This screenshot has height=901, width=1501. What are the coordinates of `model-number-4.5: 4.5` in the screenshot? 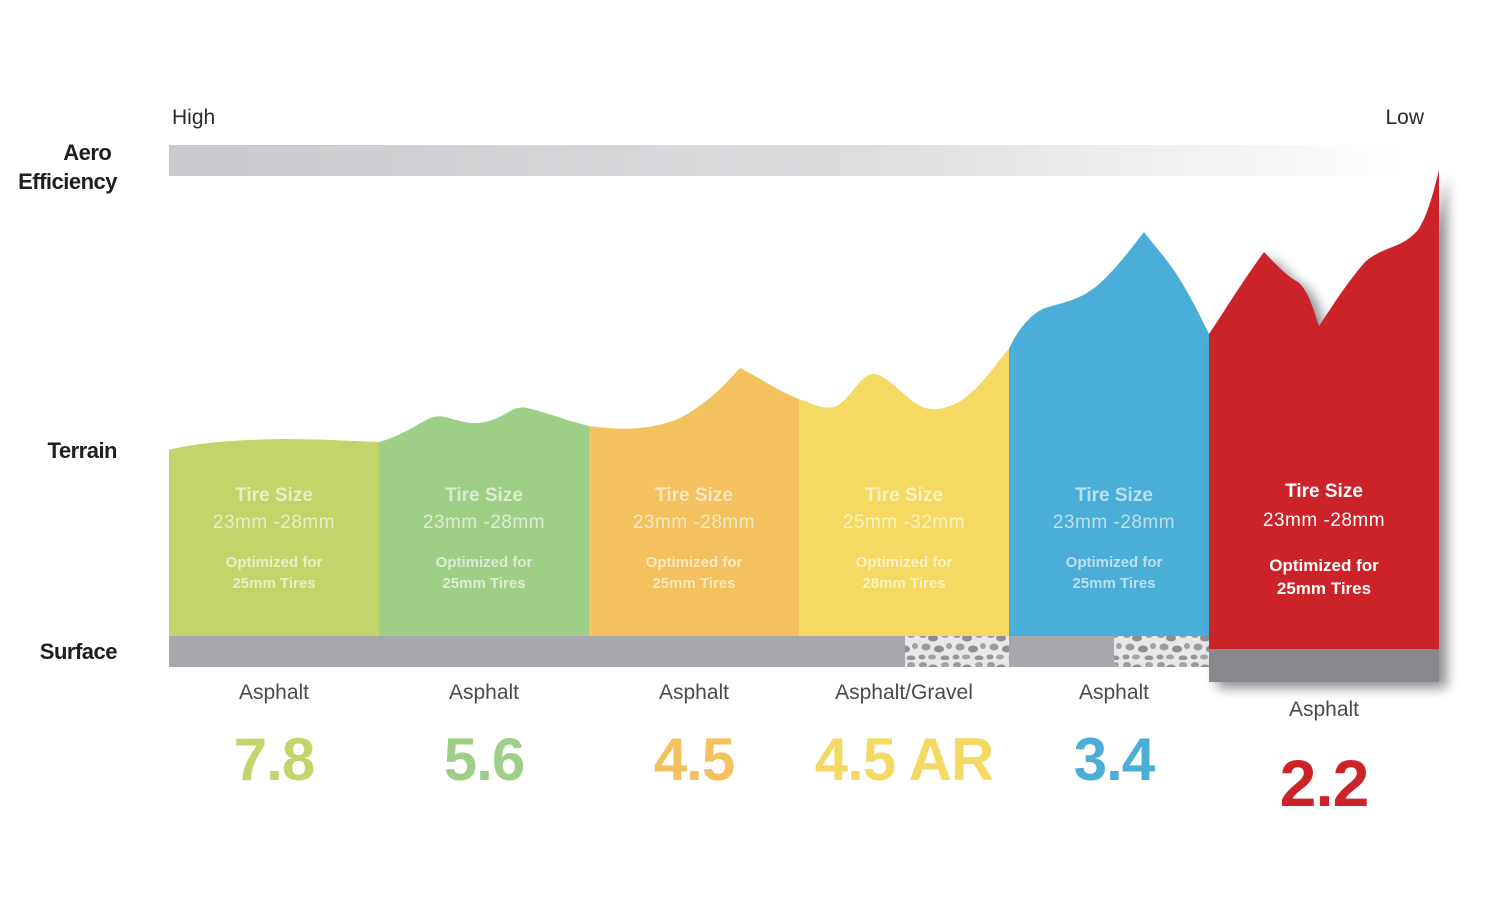 It's located at (694, 759).